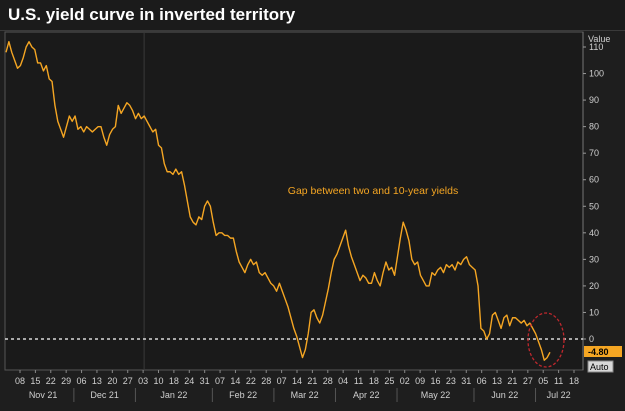  What do you see at coordinates (594, 259) in the screenshot?
I see `y-tick-label: 30` at bounding box center [594, 259].